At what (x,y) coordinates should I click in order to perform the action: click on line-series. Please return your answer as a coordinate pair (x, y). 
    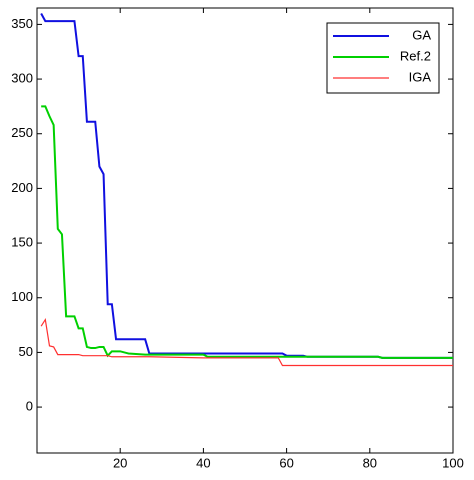
    Looking at the image, I should click on (246, 342).